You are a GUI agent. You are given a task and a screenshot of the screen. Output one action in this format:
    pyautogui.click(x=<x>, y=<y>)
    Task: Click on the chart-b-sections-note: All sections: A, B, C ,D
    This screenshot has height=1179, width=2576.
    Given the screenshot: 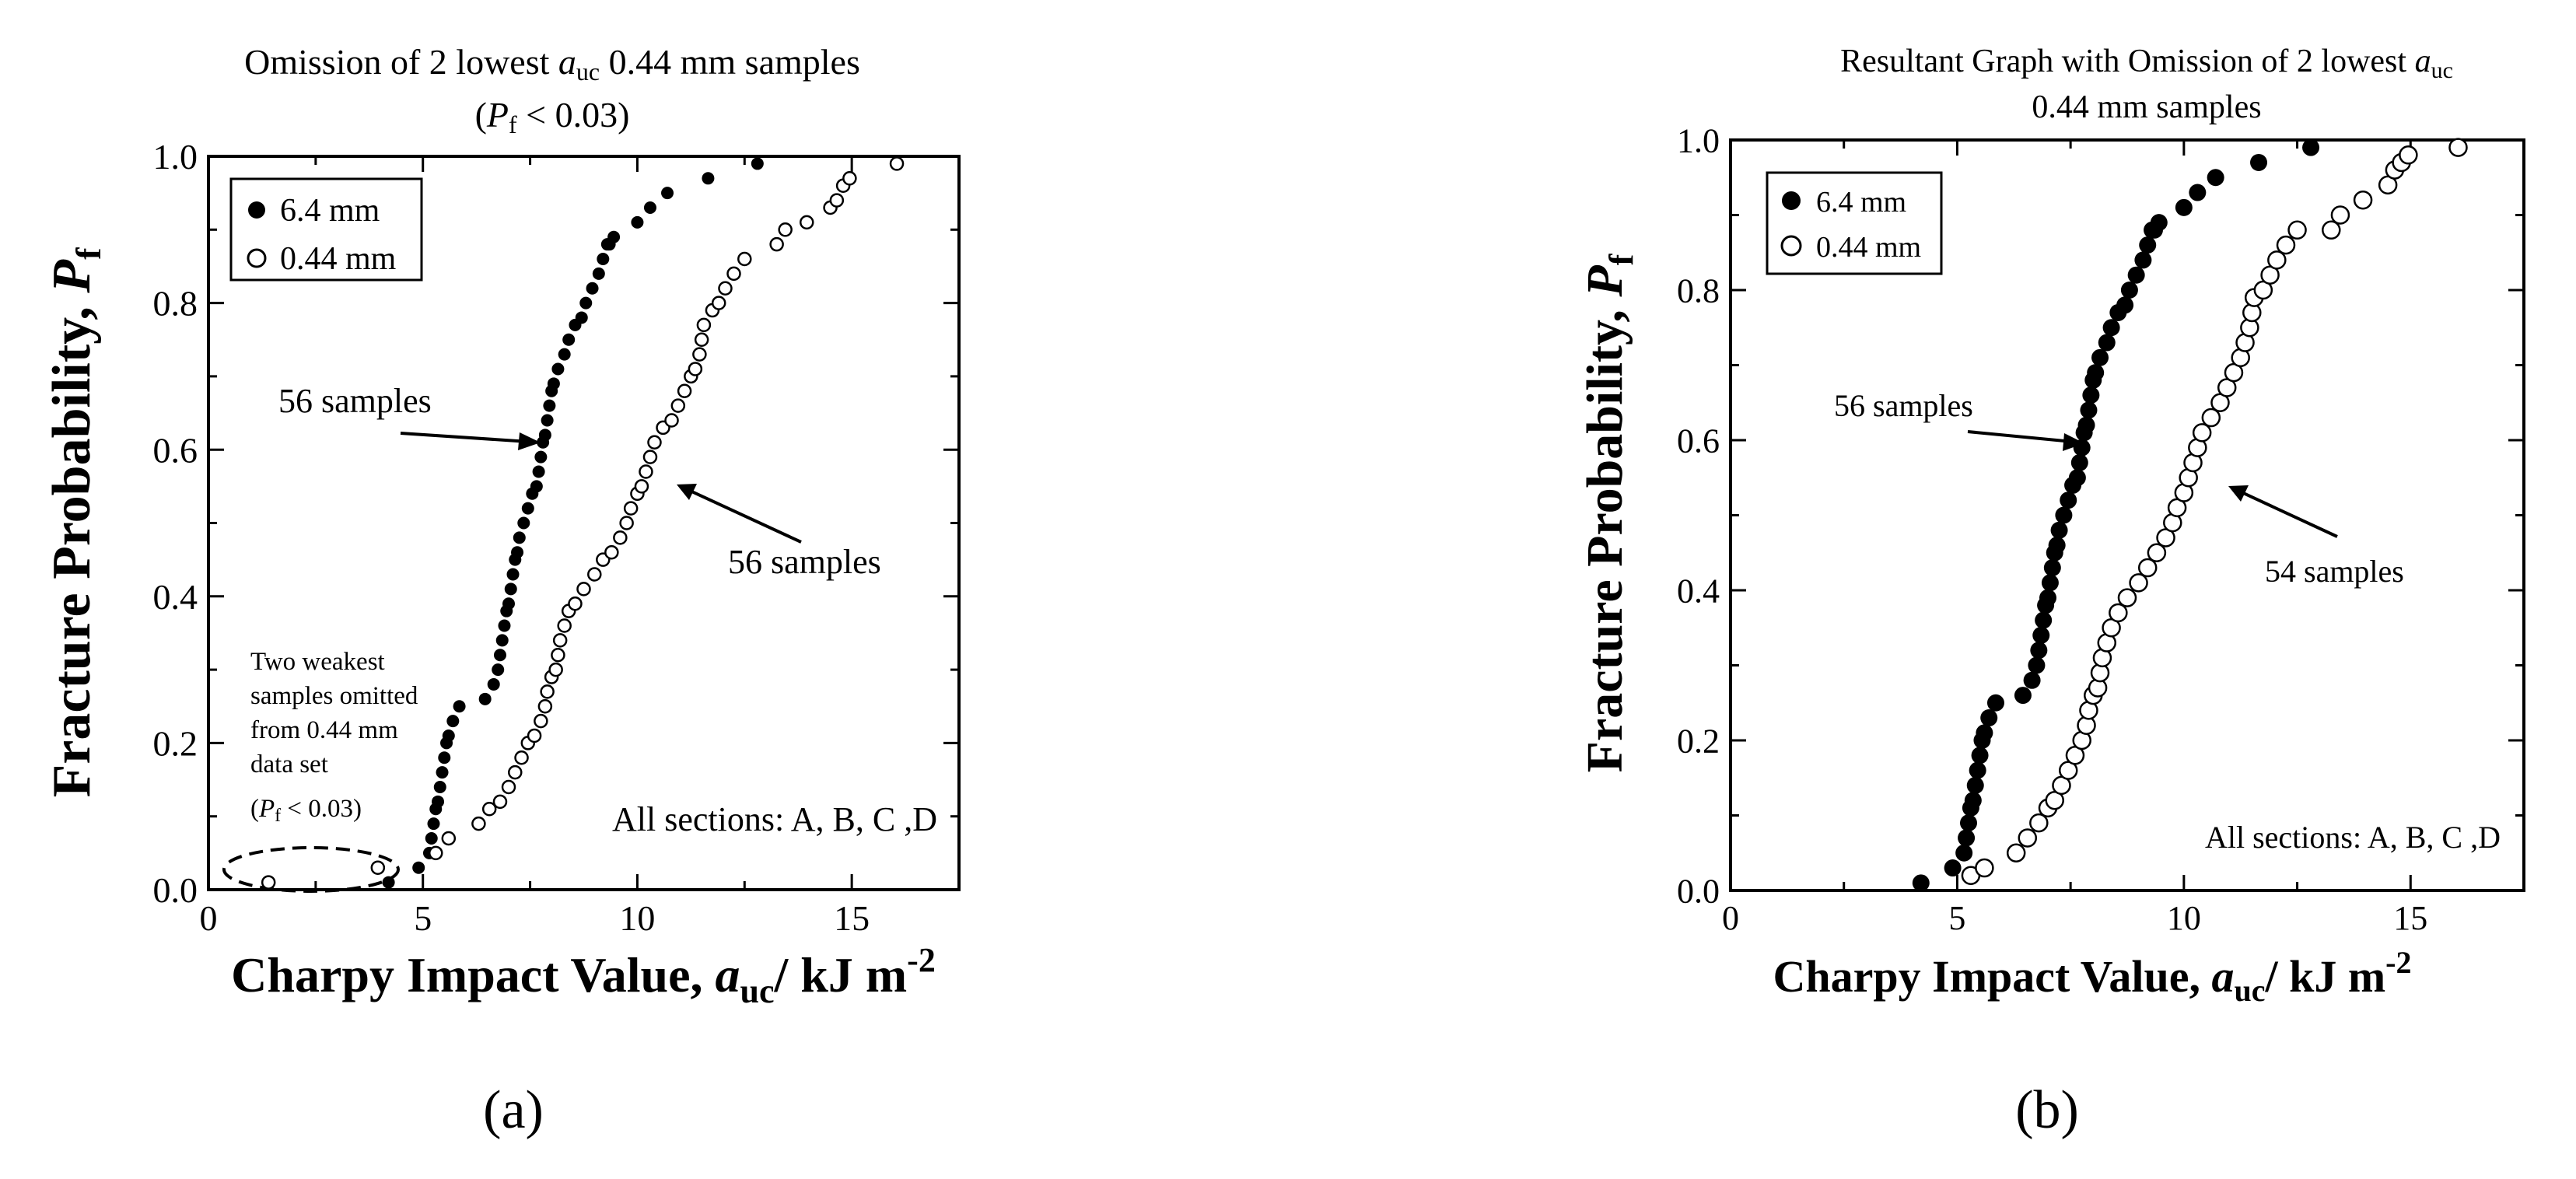 What is the action you would take?
    pyautogui.click(x=2353, y=837)
    